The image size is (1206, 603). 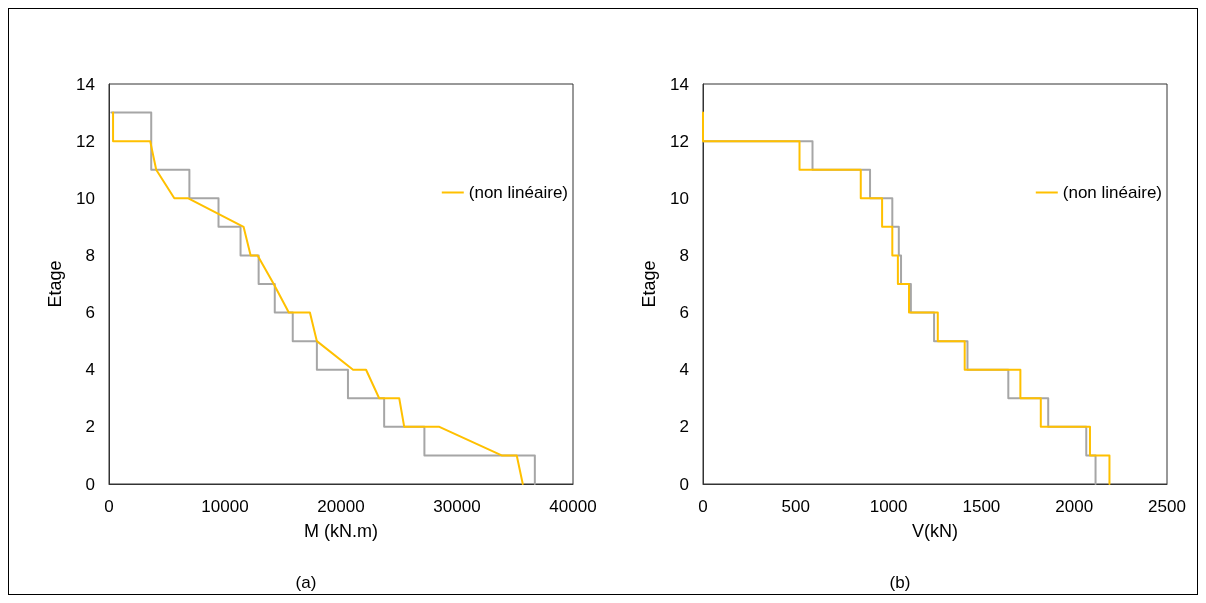 What do you see at coordinates (457, 506) in the screenshot?
I see `x-tick-label: 30000` at bounding box center [457, 506].